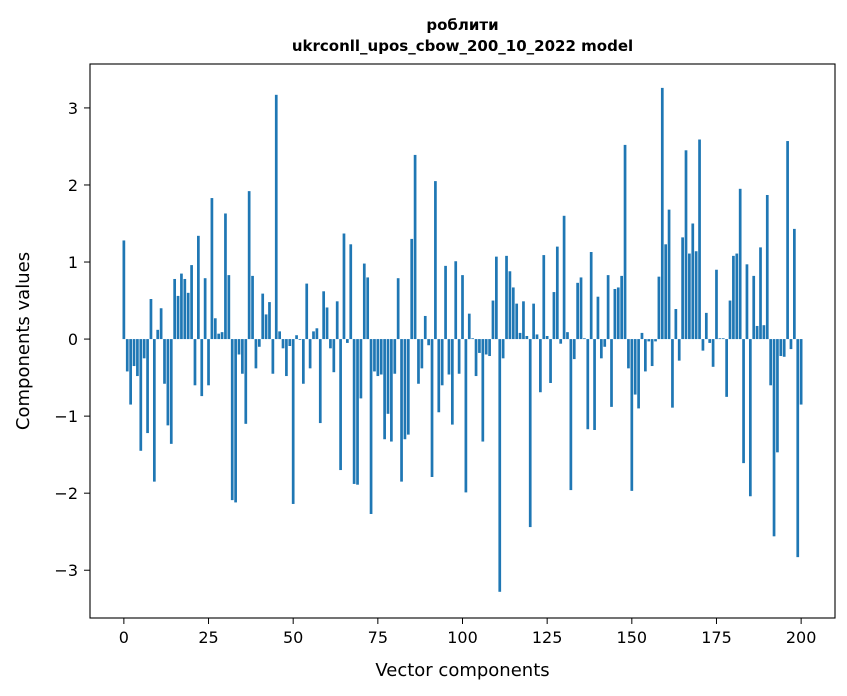  Describe the element at coordinates (378, 637) in the screenshot. I see `x-tick-label: 75` at that location.